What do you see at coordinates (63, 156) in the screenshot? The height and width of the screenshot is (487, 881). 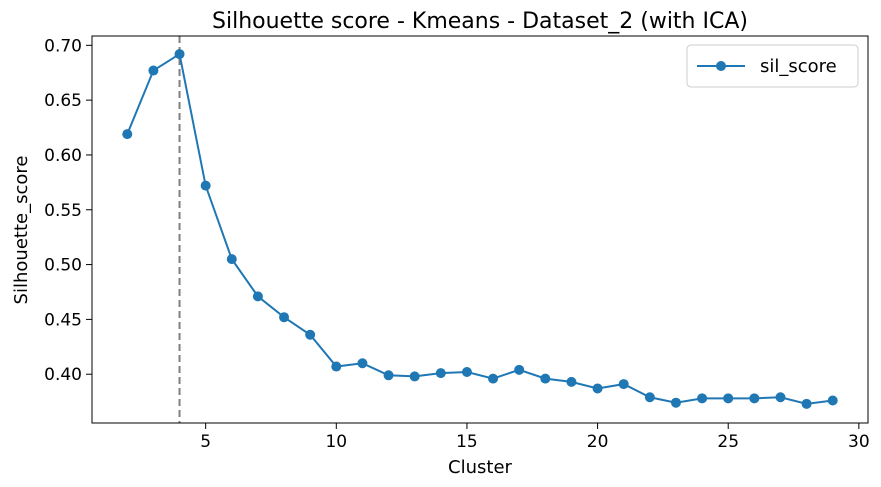 I see `y-tick-label: 0.60` at bounding box center [63, 156].